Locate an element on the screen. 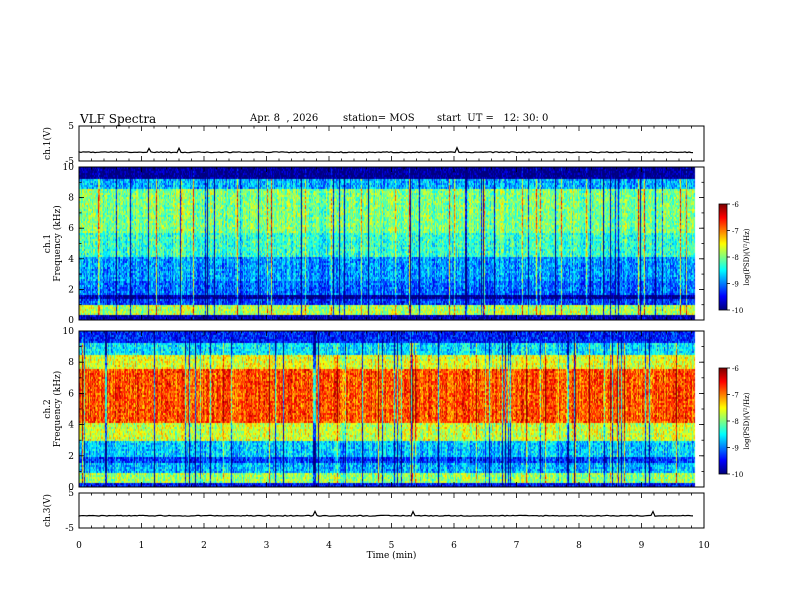 The width and height of the screenshot is (792, 612). x-tick-label: 5 is located at coordinates (392, 546).